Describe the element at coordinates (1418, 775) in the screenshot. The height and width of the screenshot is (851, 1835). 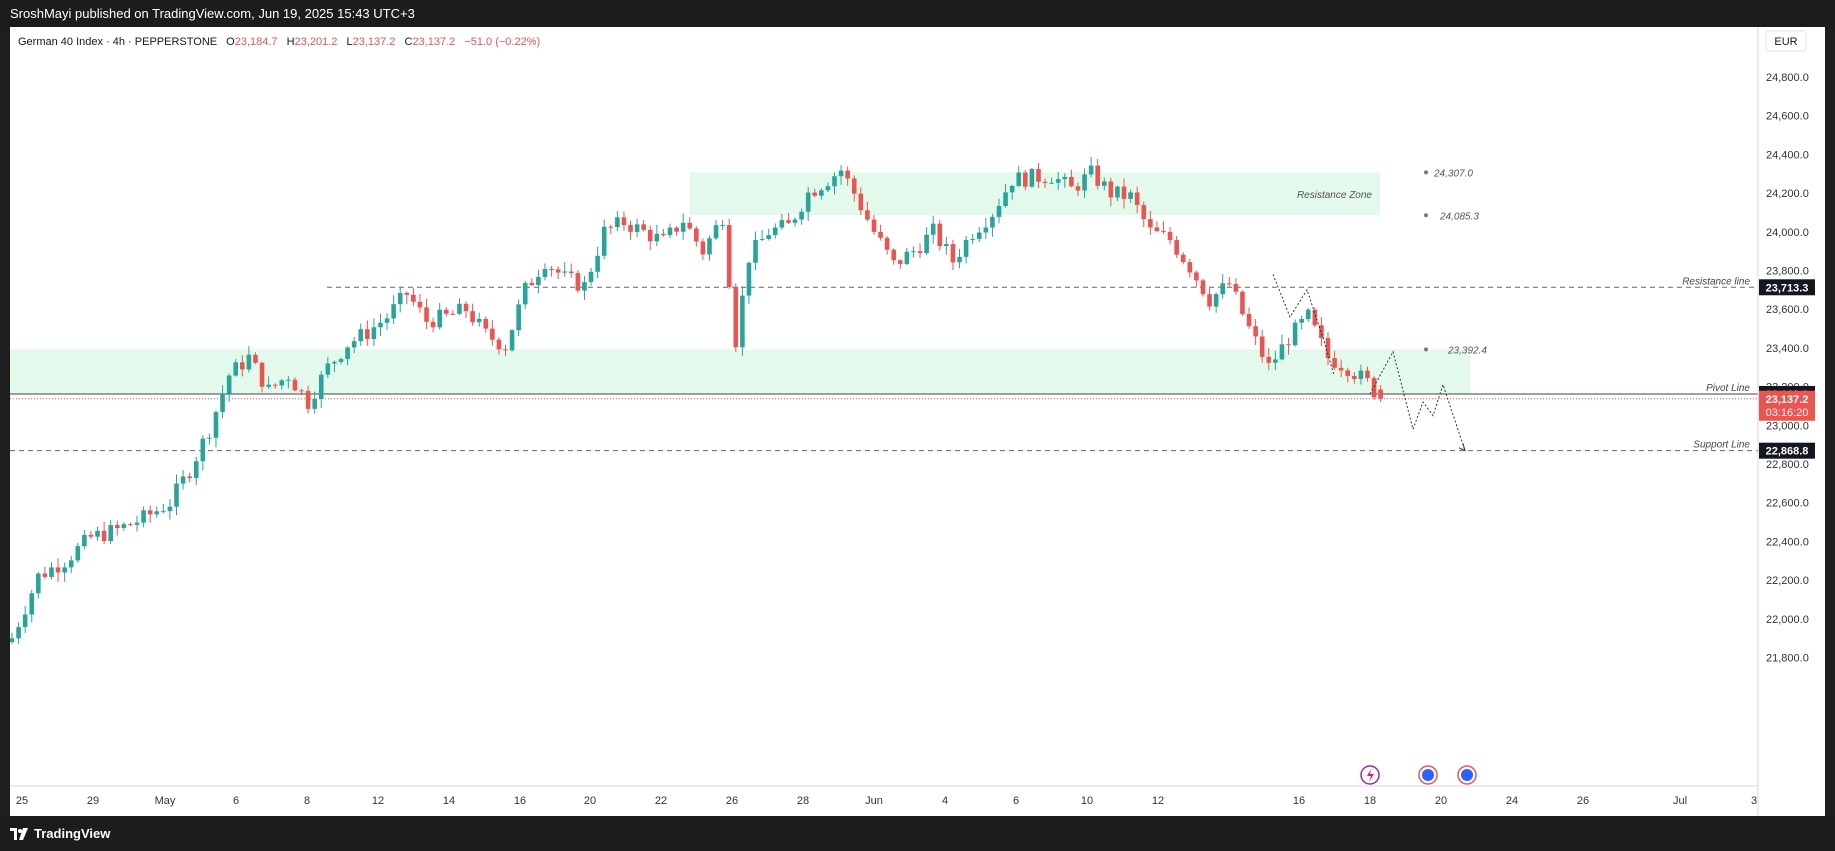
I see `event-icons` at that location.